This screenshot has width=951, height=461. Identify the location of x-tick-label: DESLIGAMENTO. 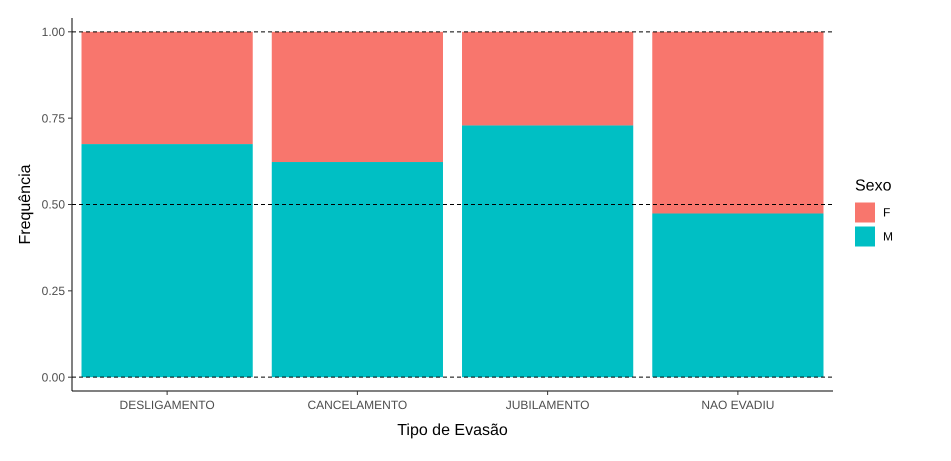
(167, 405).